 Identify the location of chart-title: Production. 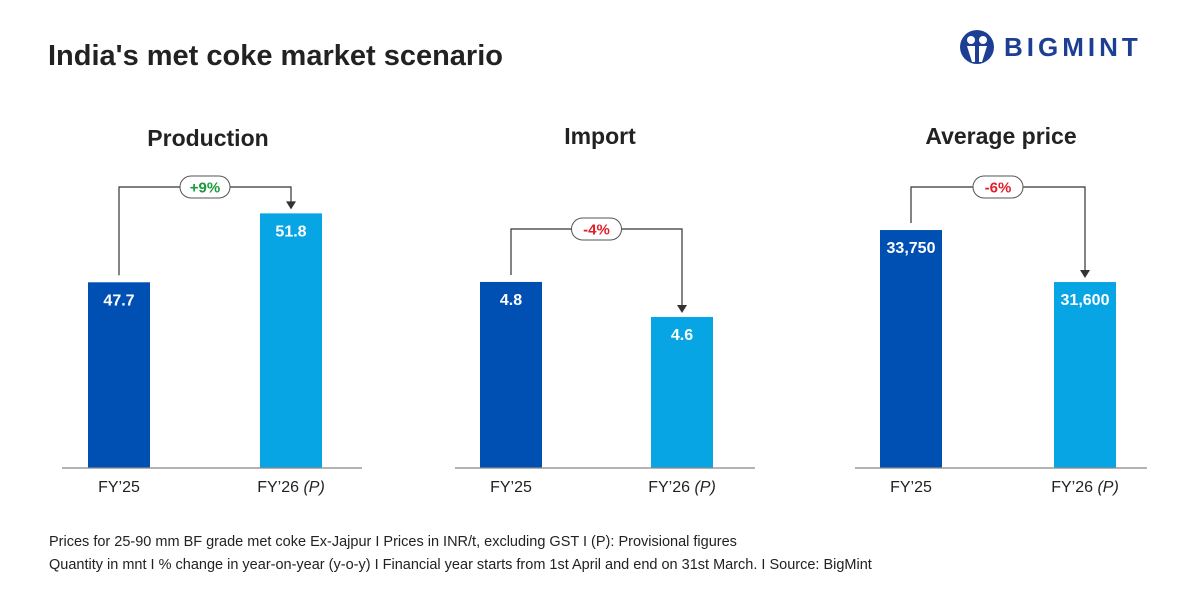
(207, 138).